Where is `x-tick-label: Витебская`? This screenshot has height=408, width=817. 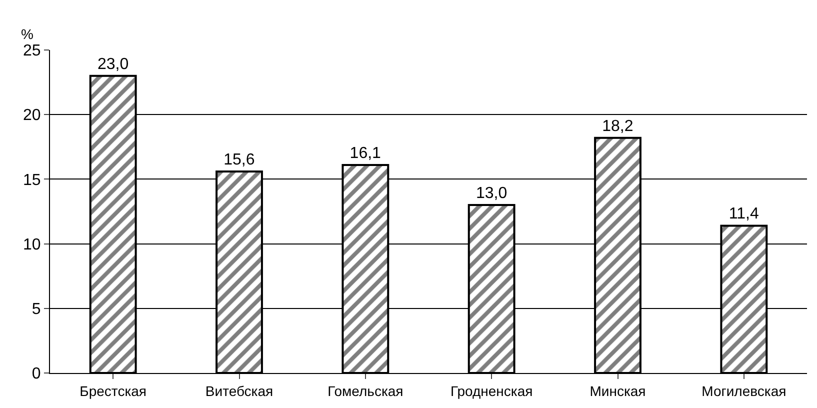 x-tick-label: Витебская is located at coordinates (239, 390).